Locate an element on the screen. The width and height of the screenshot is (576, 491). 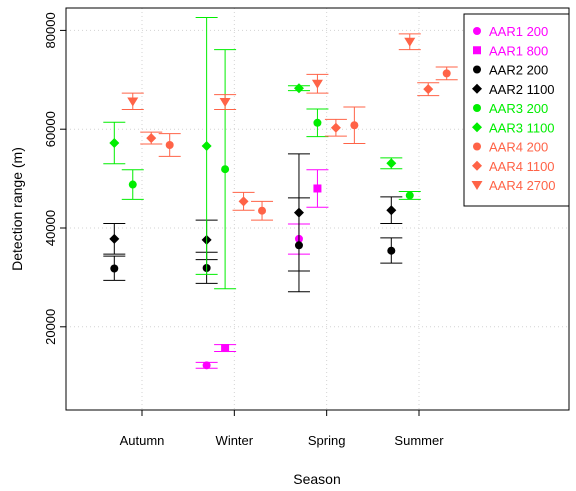
legend-label: AAR1 800 is located at coordinates (518, 50).